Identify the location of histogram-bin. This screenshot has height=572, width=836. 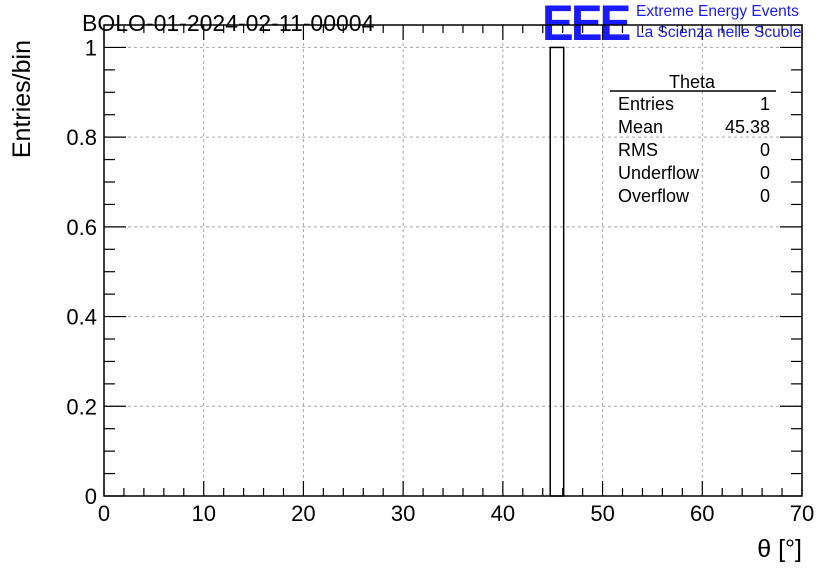
(556, 271).